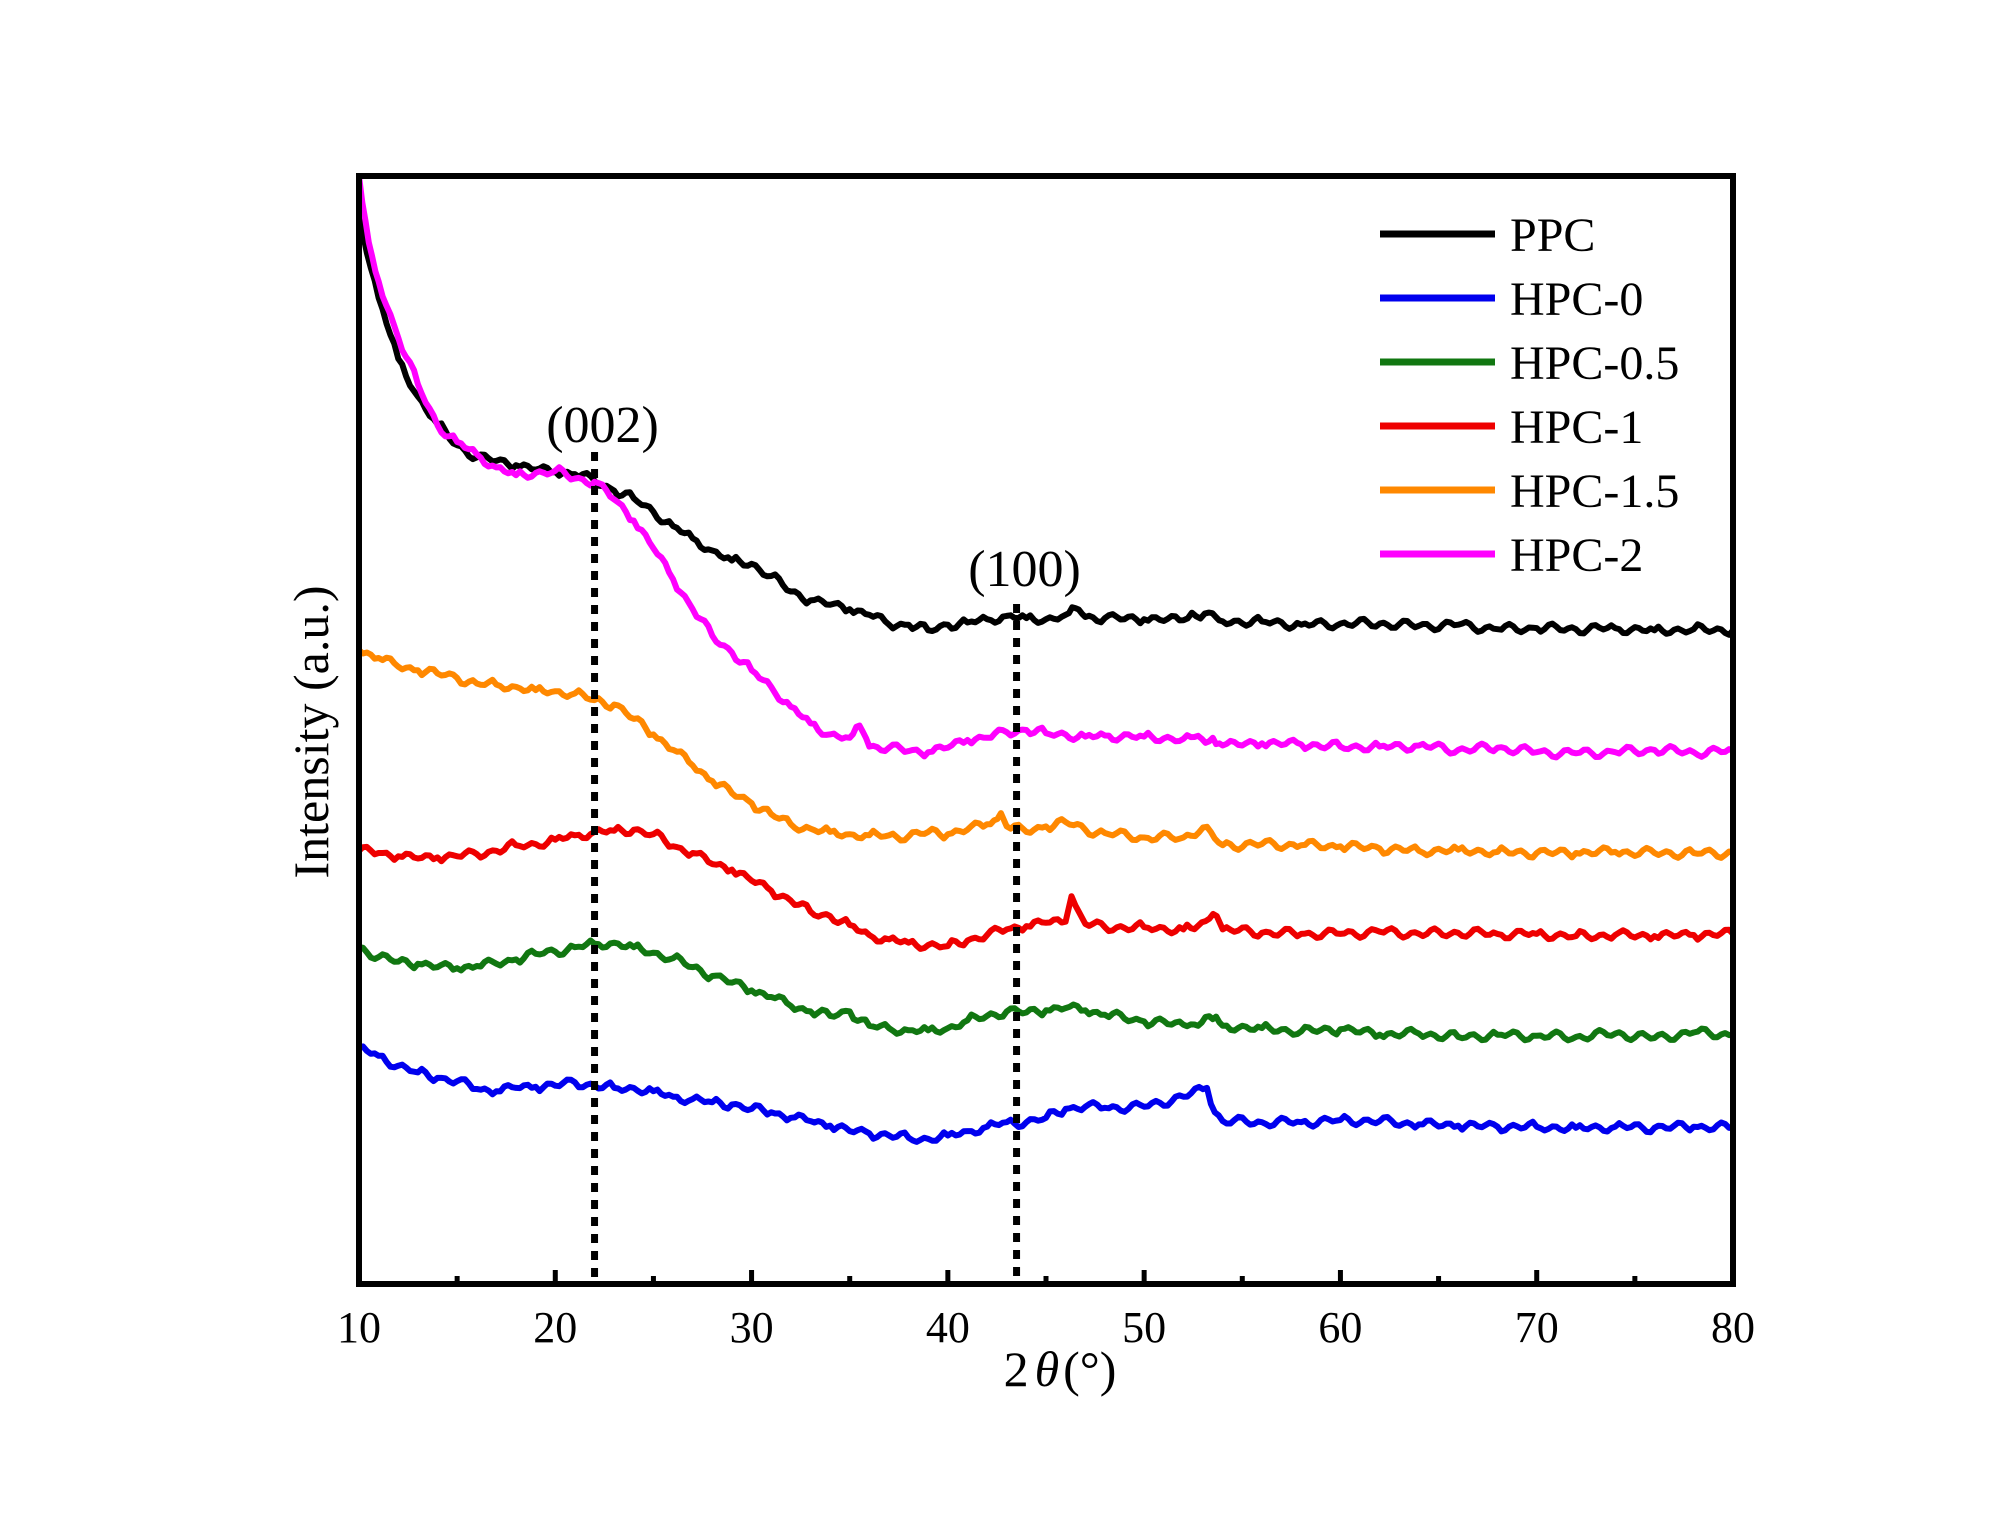 The image size is (1999, 1530). What do you see at coordinates (1046, 1311) in the screenshot?
I see `x-axis-ticks: 10 20 30 40 50 60 70 80` at bounding box center [1046, 1311].